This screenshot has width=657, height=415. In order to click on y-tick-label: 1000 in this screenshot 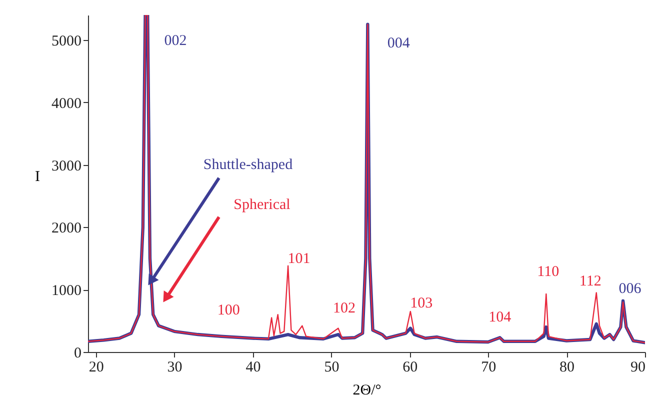, I will do `click(67, 291)`.